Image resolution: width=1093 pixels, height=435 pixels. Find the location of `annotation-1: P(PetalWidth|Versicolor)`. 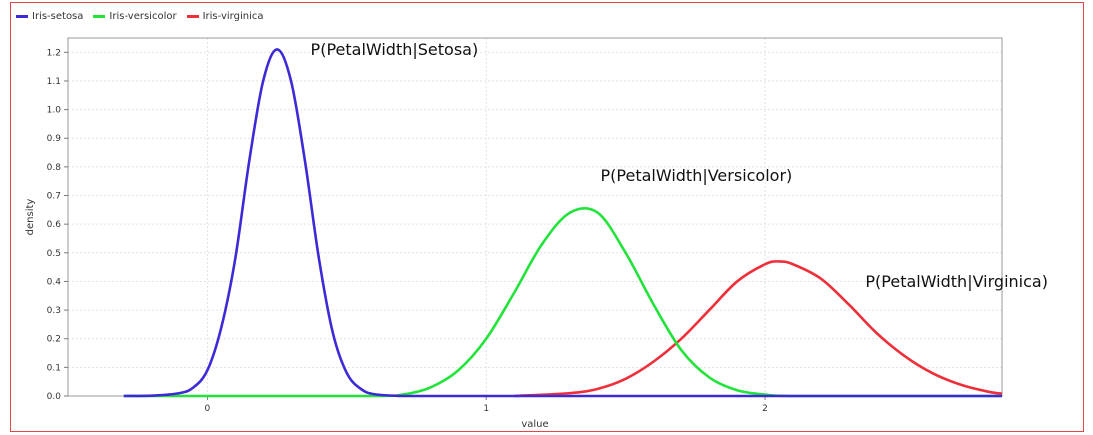

annotation-1: P(PetalWidth|Versicolor) is located at coordinates (697, 175).